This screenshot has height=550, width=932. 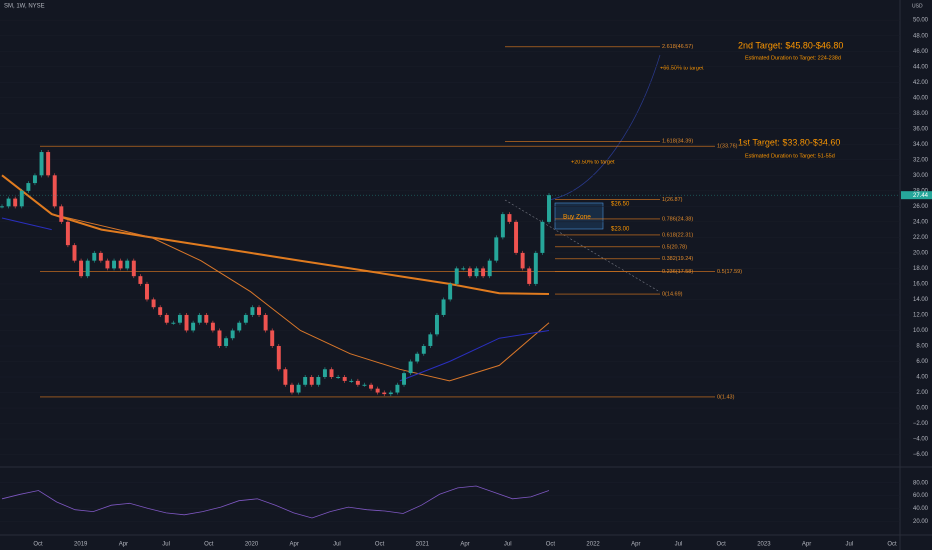 I want to click on moving-average, so click(x=275, y=234).